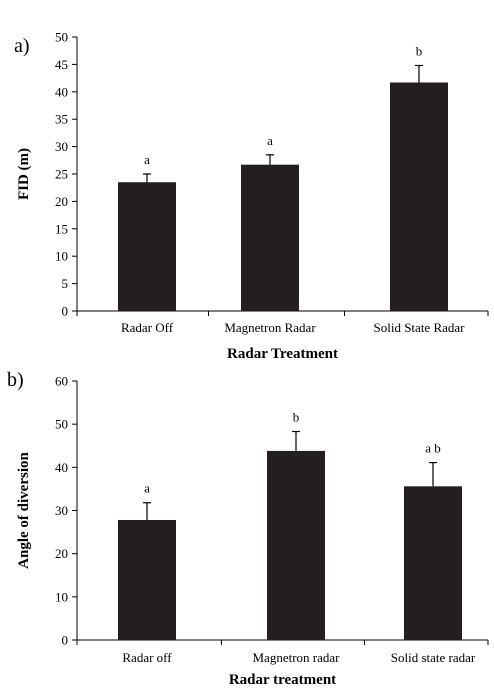  What do you see at coordinates (420, 327) in the screenshot?
I see `x-tick-label: Solid State Radar` at bounding box center [420, 327].